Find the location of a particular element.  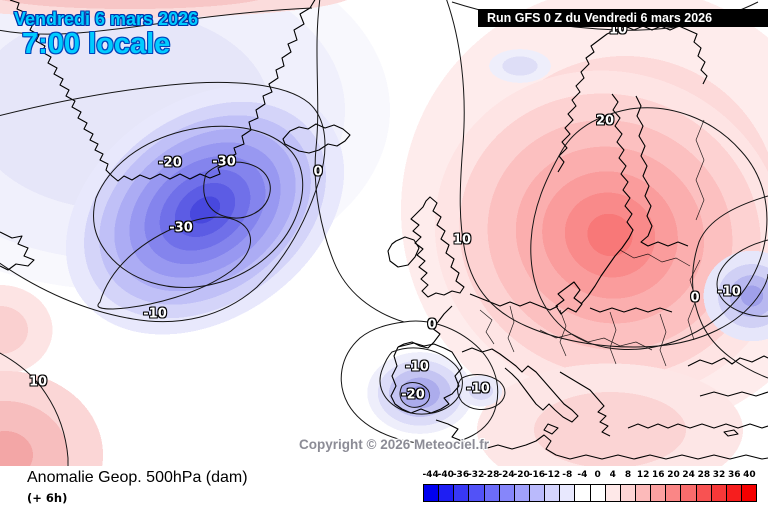

legend-tick: 12 is located at coordinates (643, 475).